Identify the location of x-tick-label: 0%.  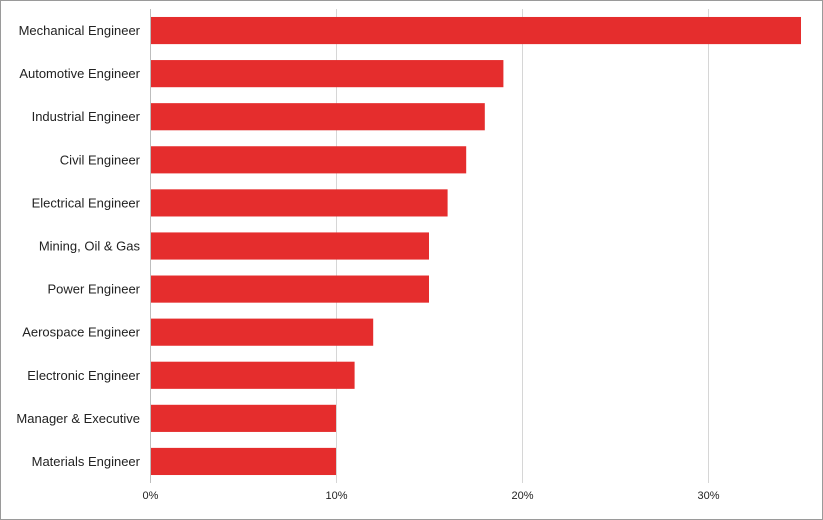
(151, 496).